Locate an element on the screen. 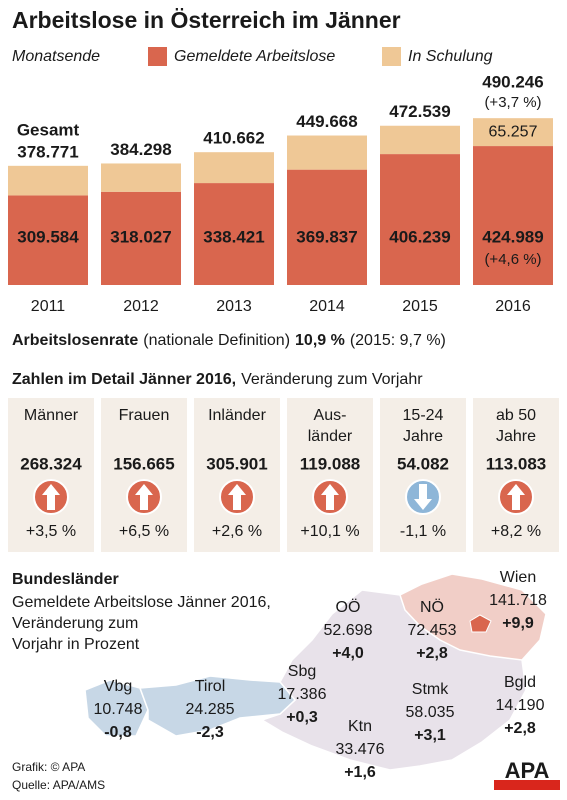 The height and width of the screenshot is (800, 567). region-value: 33.476 is located at coordinates (360, 749).